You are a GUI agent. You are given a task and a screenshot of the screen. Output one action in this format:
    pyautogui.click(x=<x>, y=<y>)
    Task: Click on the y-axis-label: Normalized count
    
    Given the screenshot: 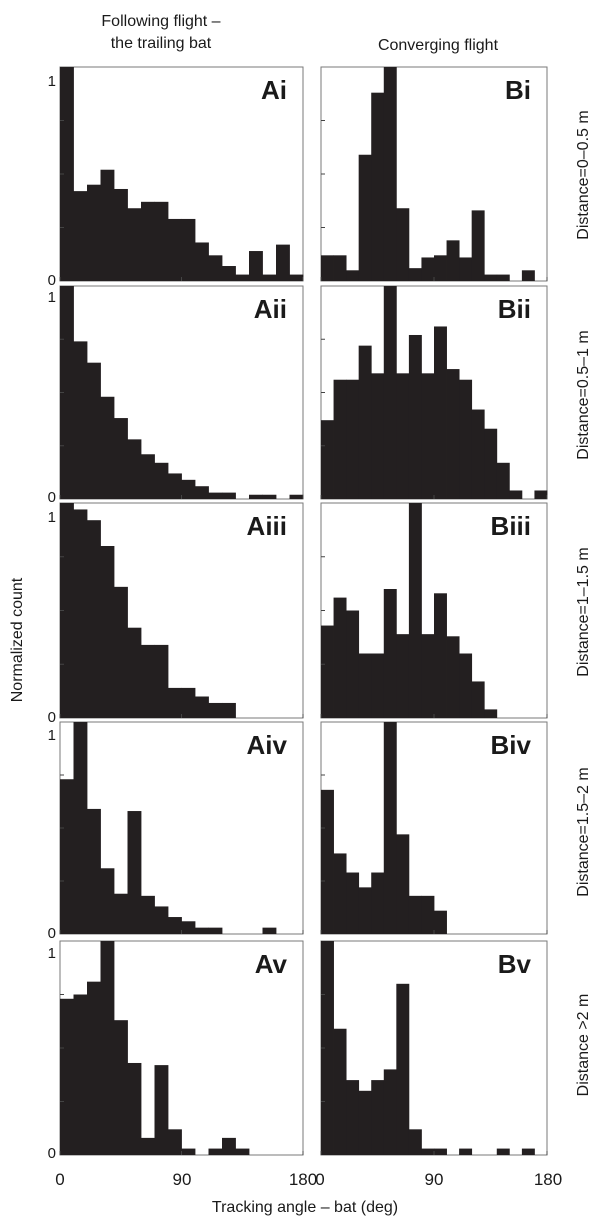 What is the action you would take?
    pyautogui.click(x=17, y=639)
    